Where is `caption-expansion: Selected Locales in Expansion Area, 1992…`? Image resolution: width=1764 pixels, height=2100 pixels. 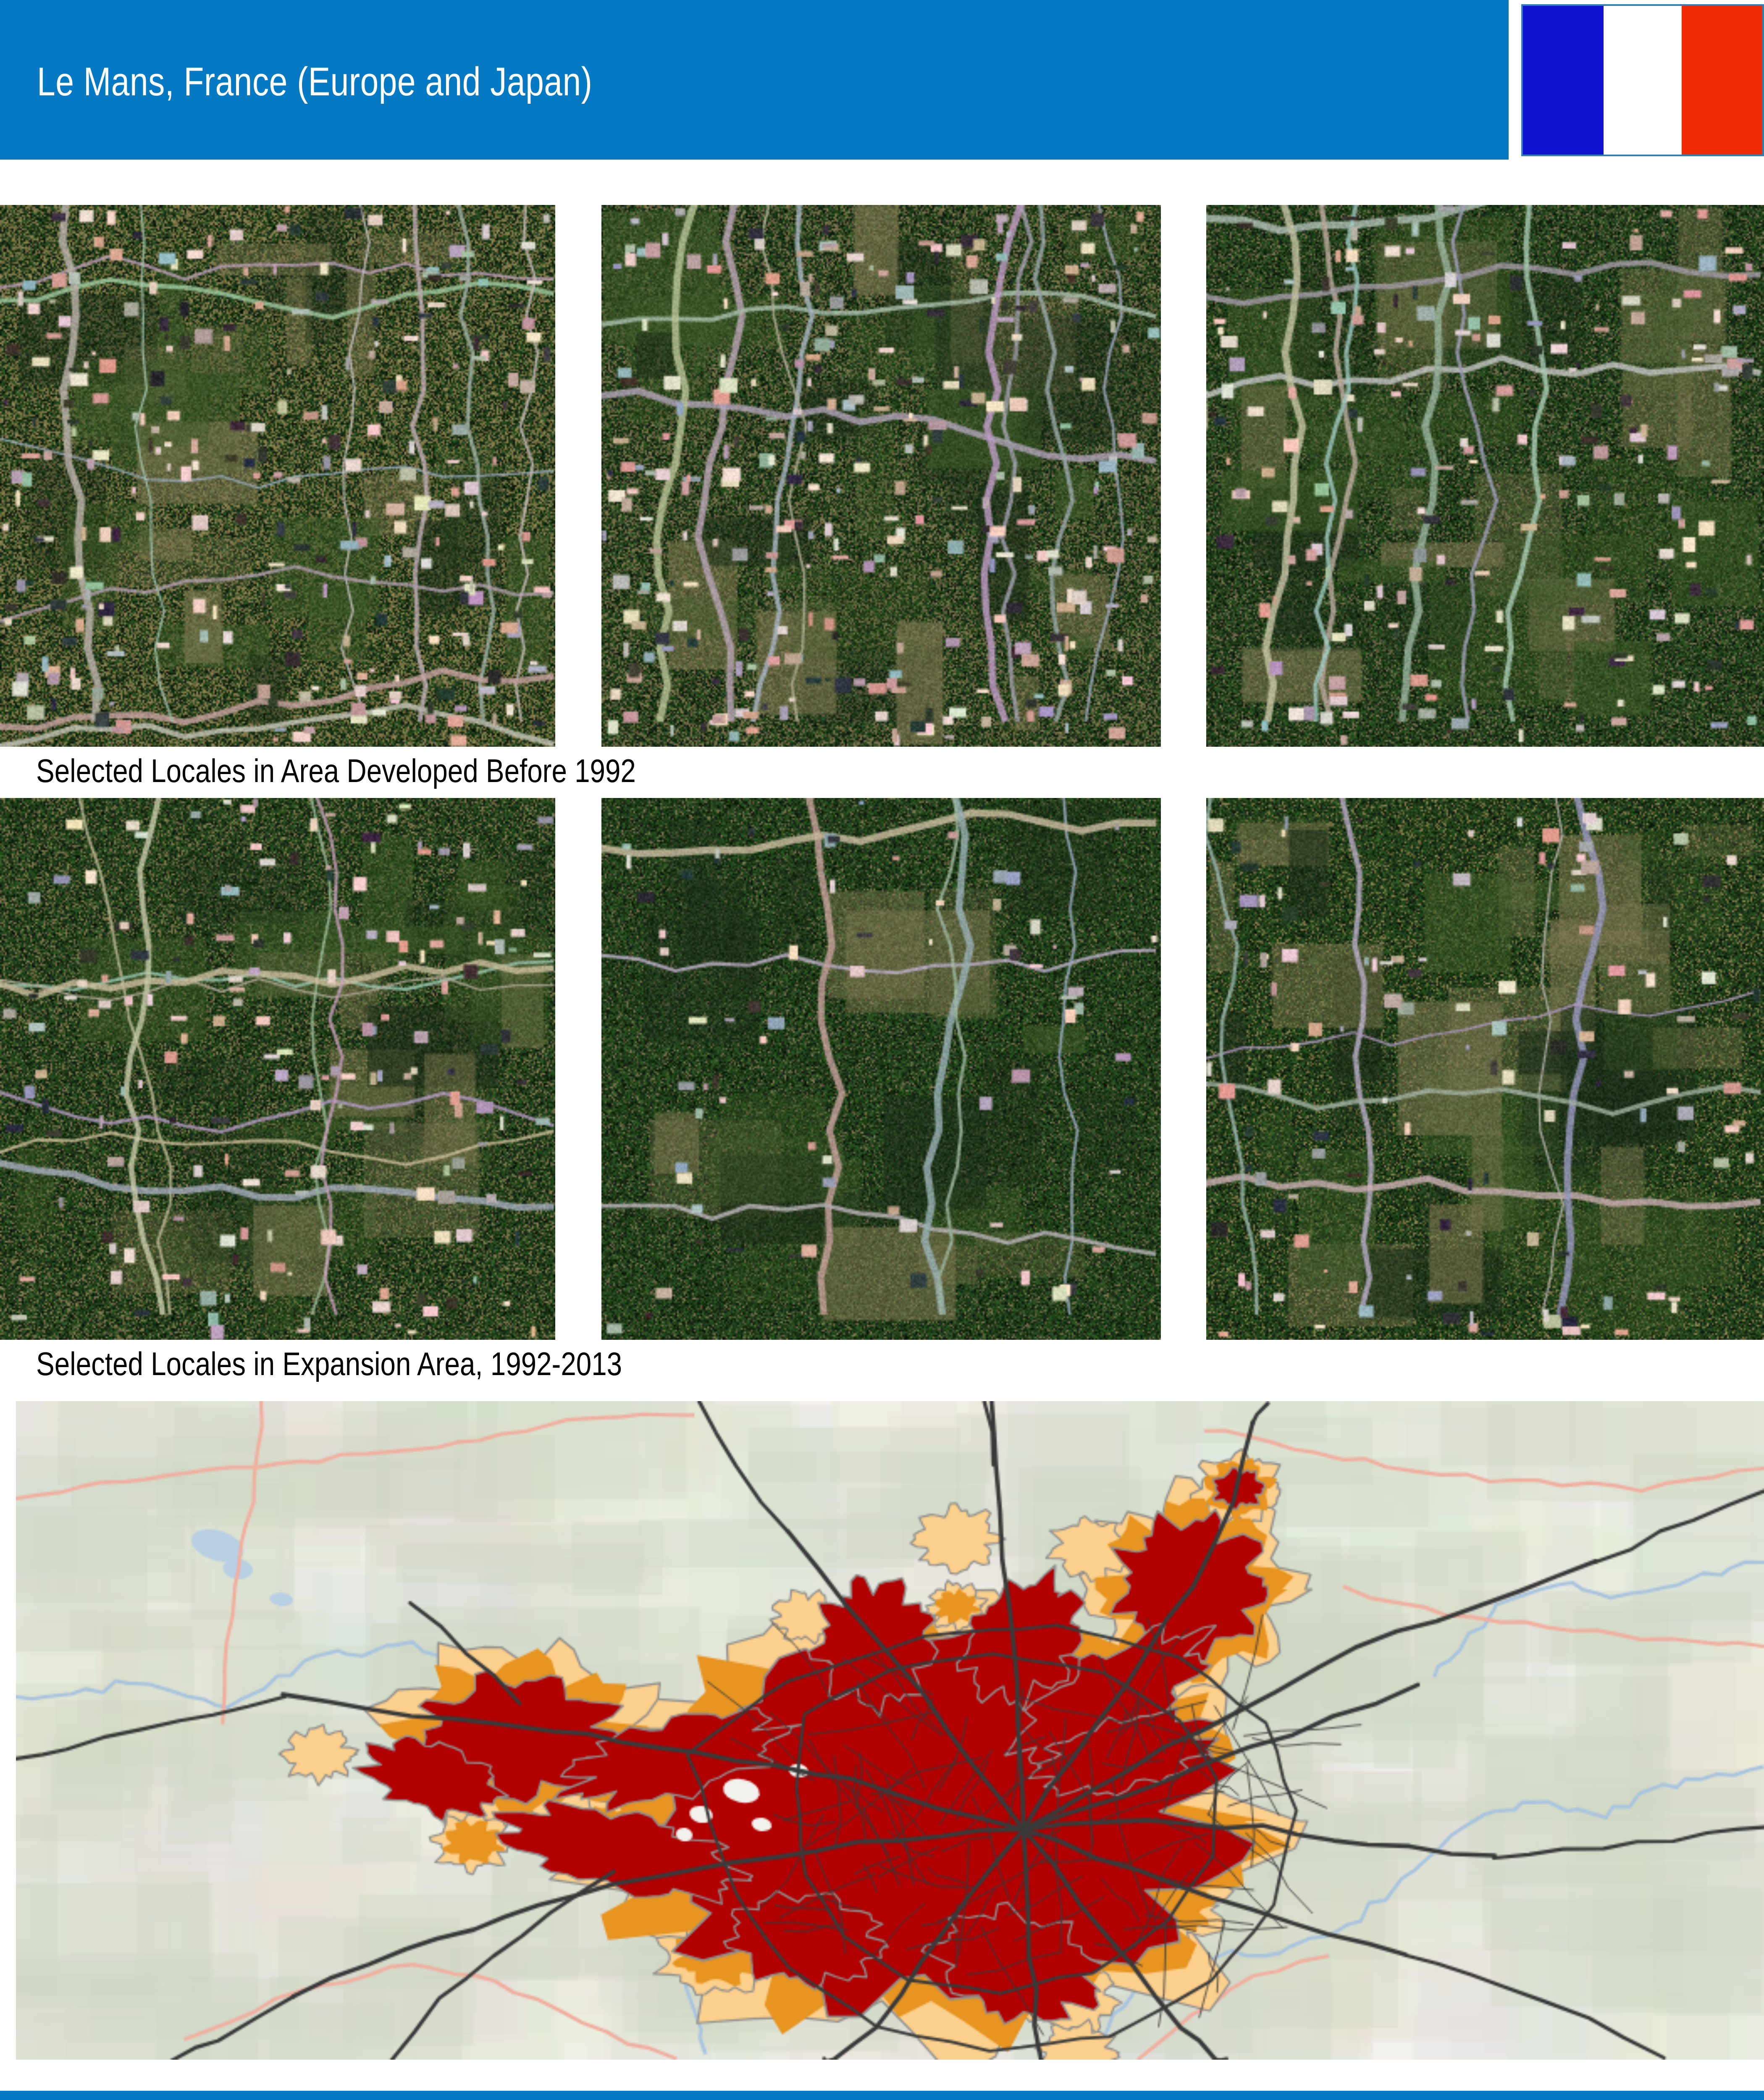
caption-expansion: Selected Locales in Expansion Area, 1992… is located at coordinates (329, 1363).